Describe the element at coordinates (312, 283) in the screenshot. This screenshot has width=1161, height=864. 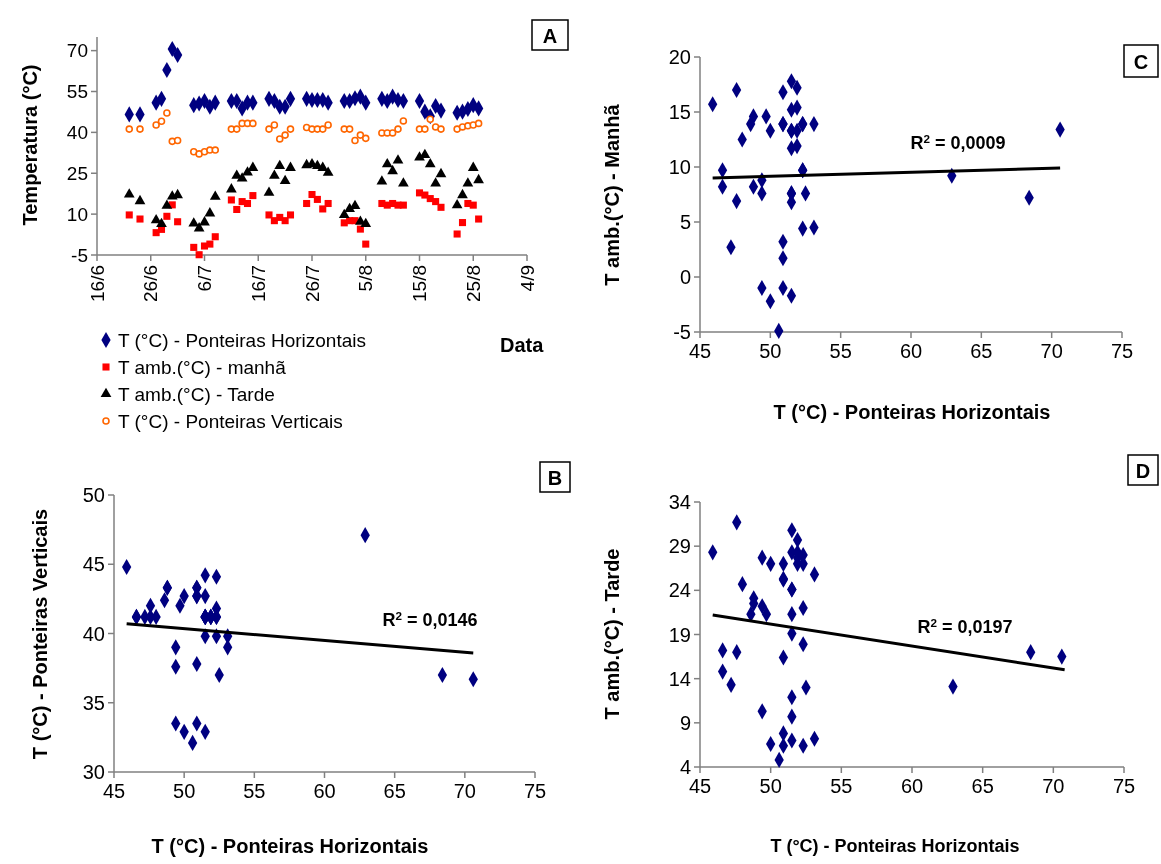
I see `x-tick-label: 26/7` at that location.